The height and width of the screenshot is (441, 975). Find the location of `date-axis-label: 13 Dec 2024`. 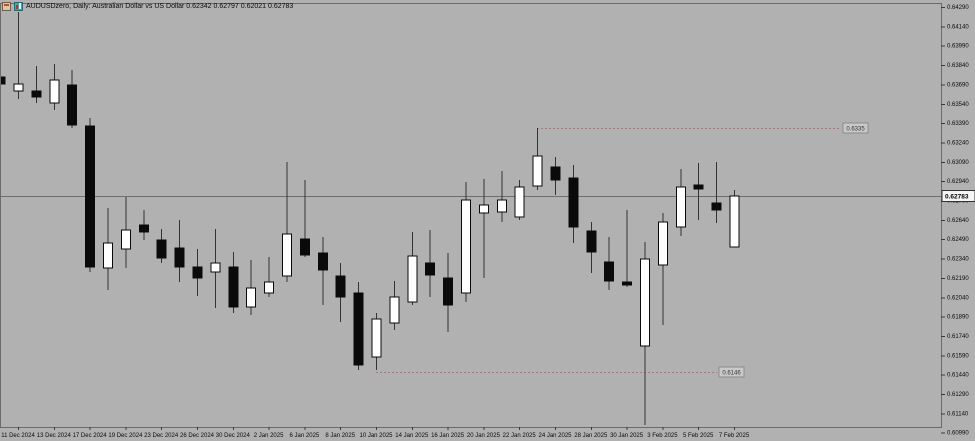

date-axis-label: 13 Dec 2024 is located at coordinates (54, 436).